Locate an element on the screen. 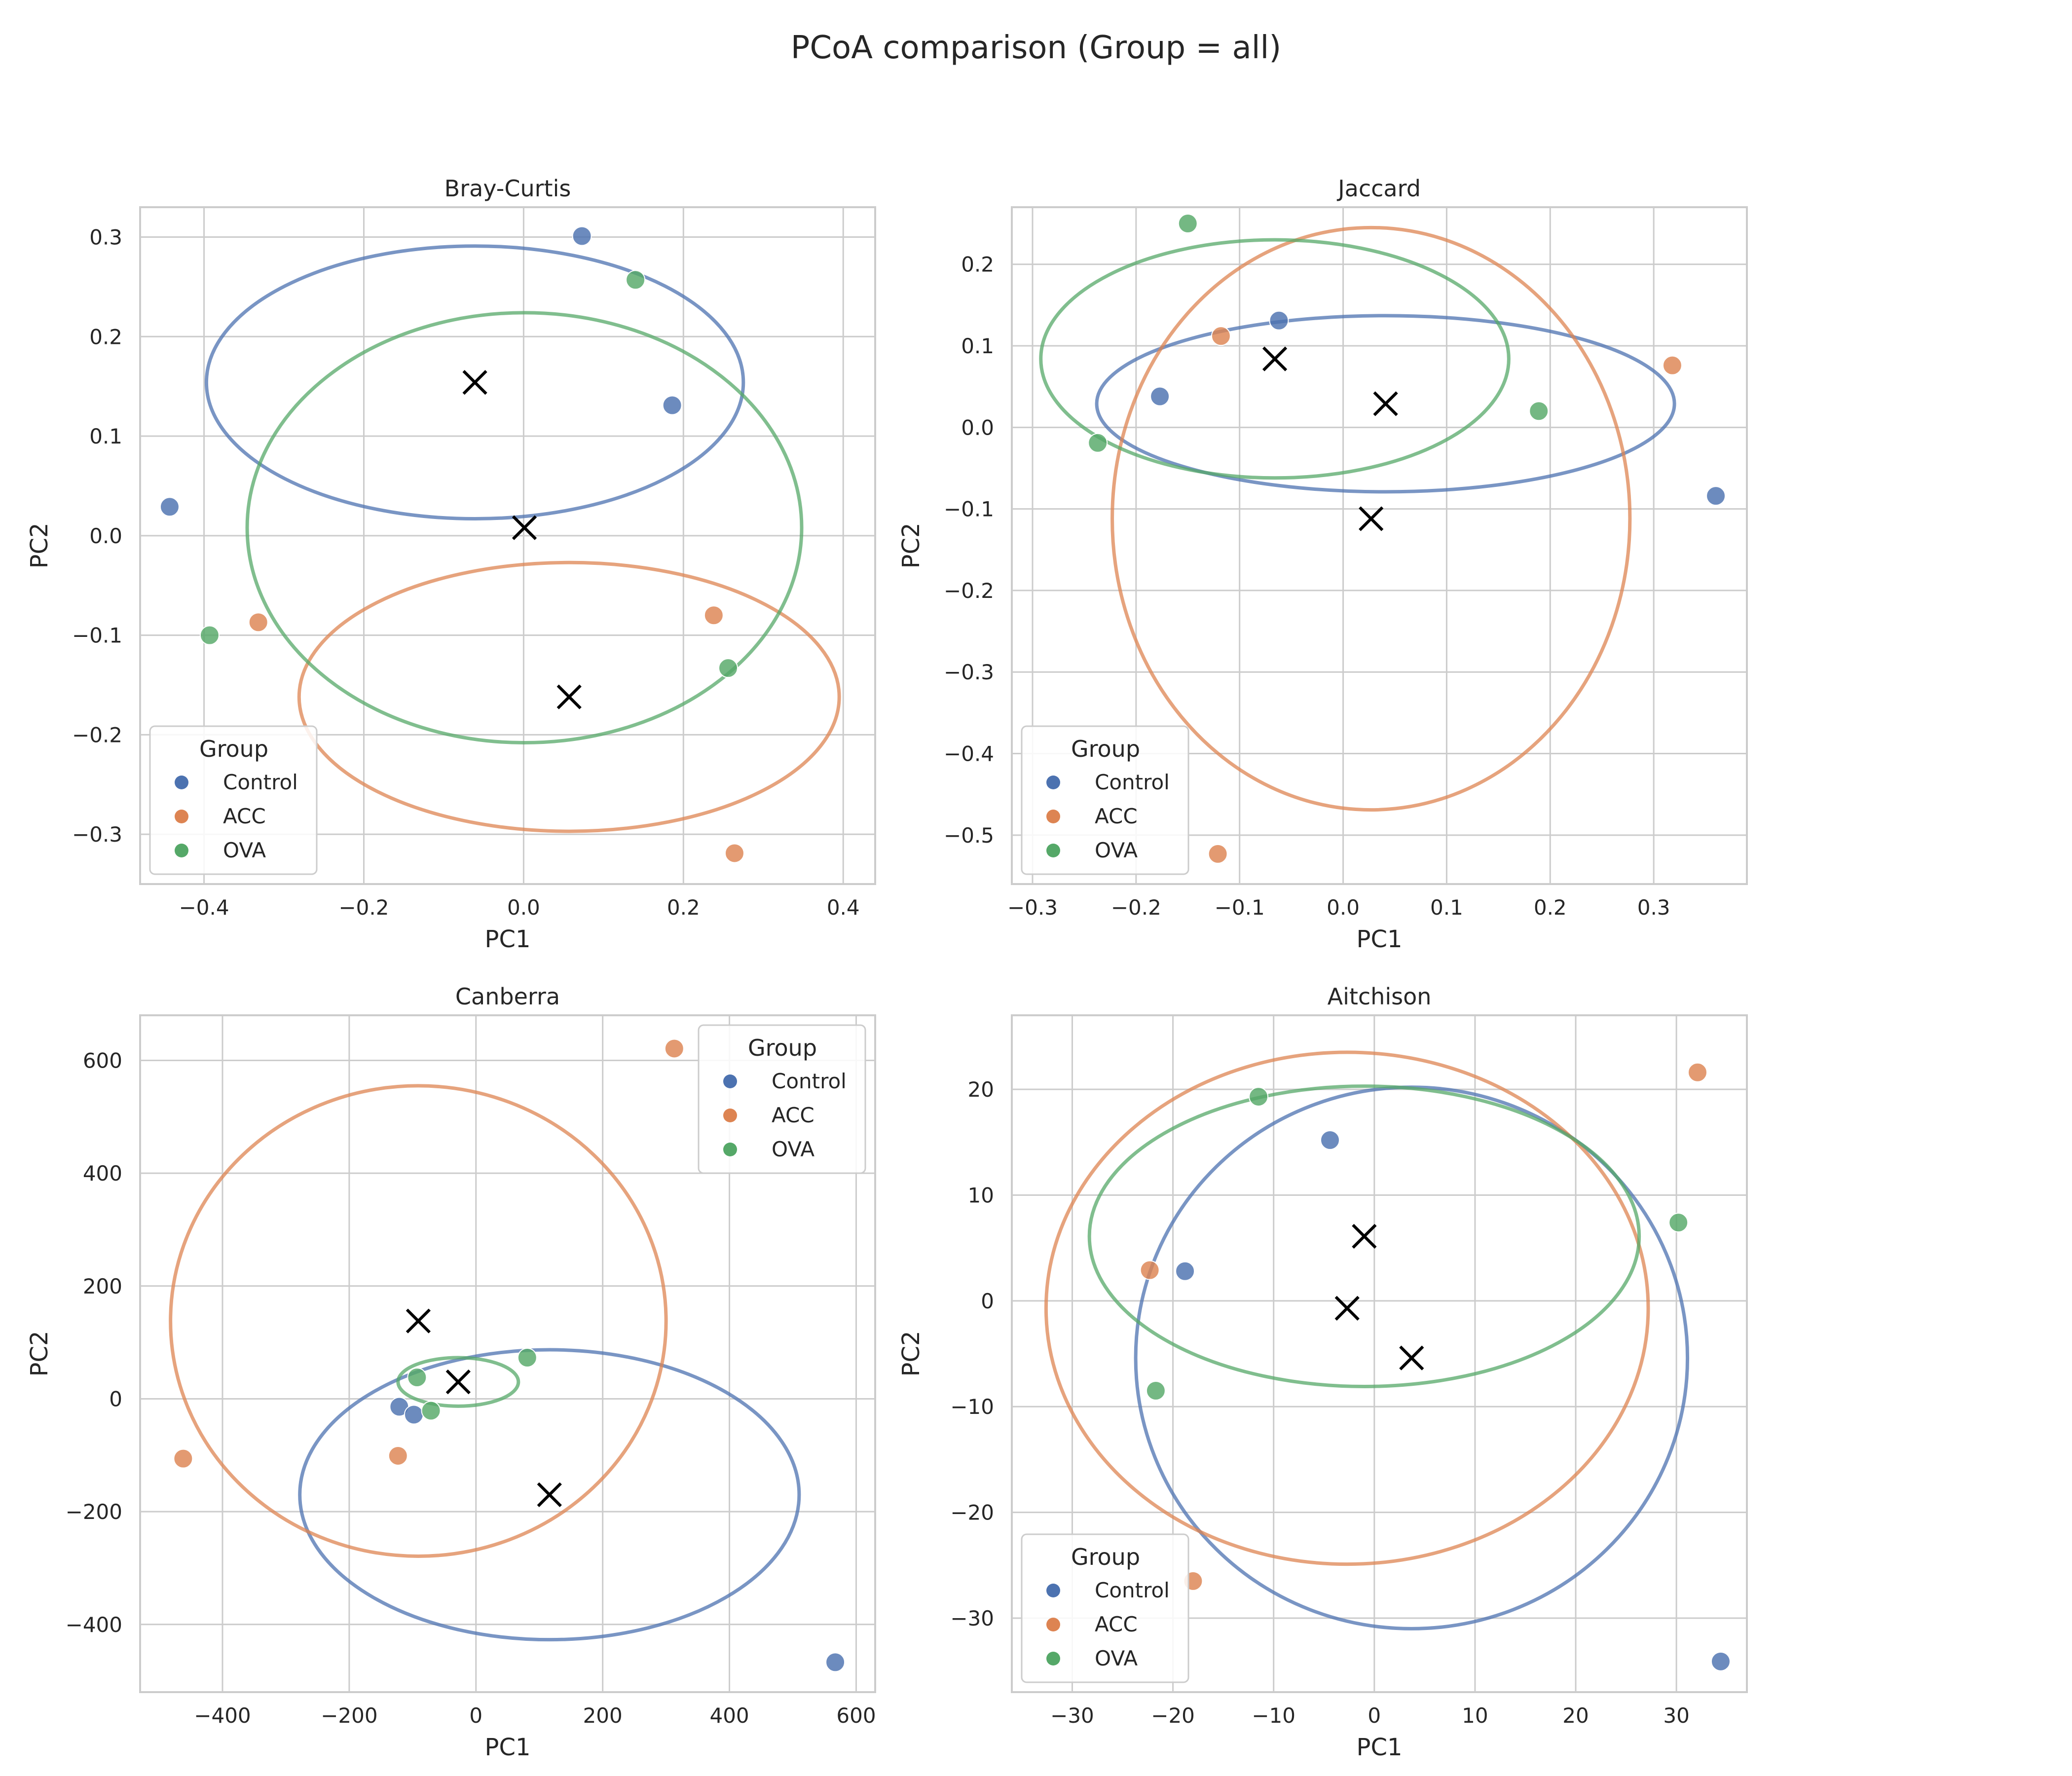  y-tick-label: 0.1 is located at coordinates (978, 346).